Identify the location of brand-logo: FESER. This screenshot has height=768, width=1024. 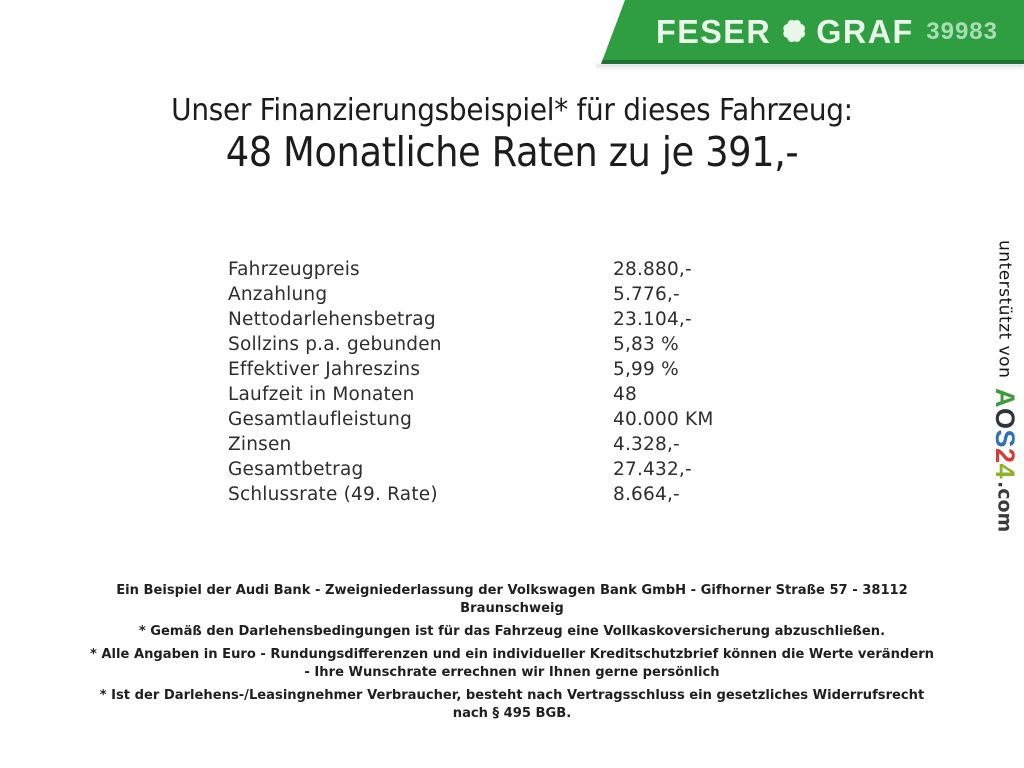
(785, 32).